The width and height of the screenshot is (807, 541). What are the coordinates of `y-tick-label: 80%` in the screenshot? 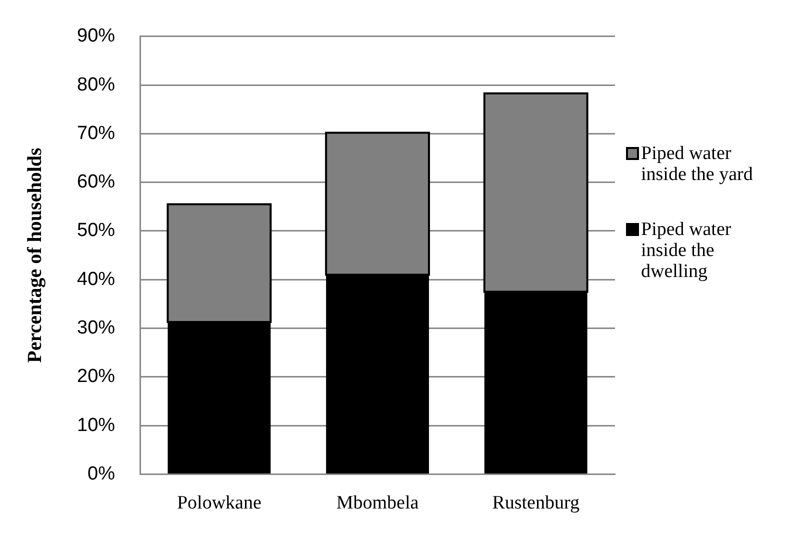 It's located at (96, 85).